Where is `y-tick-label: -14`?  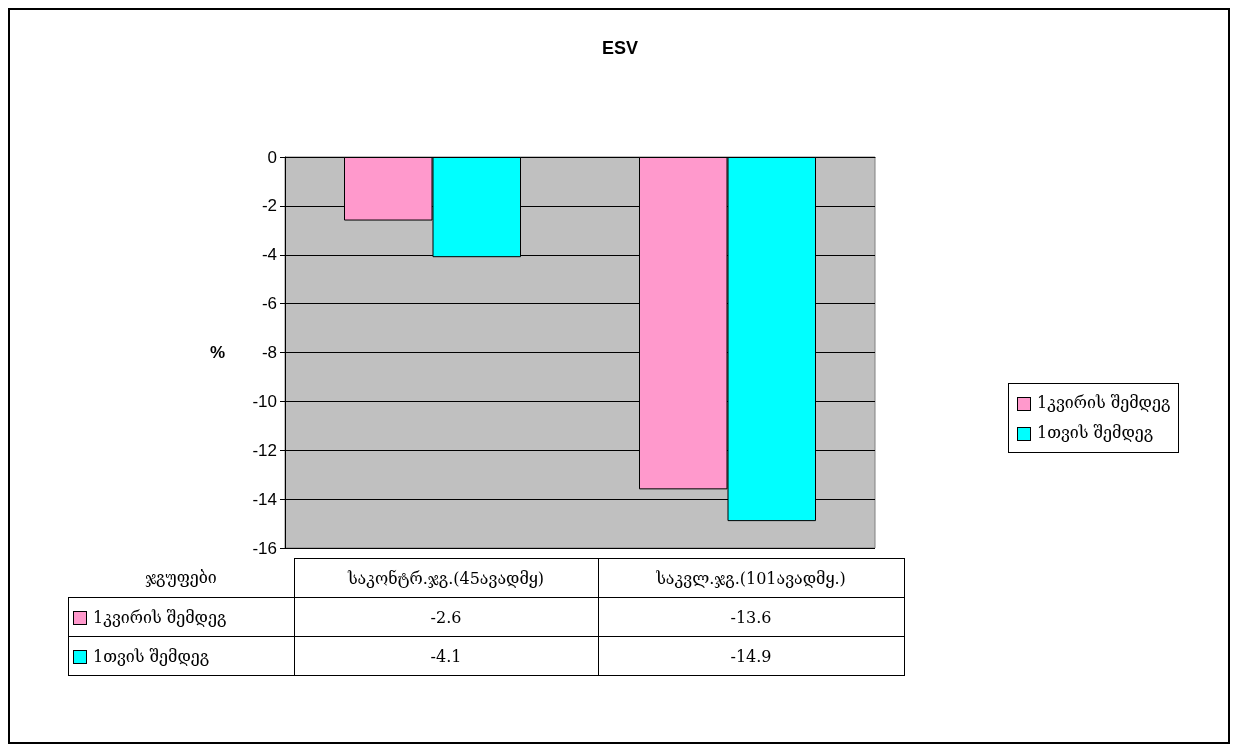 y-tick-label: -14 is located at coordinates (264, 499).